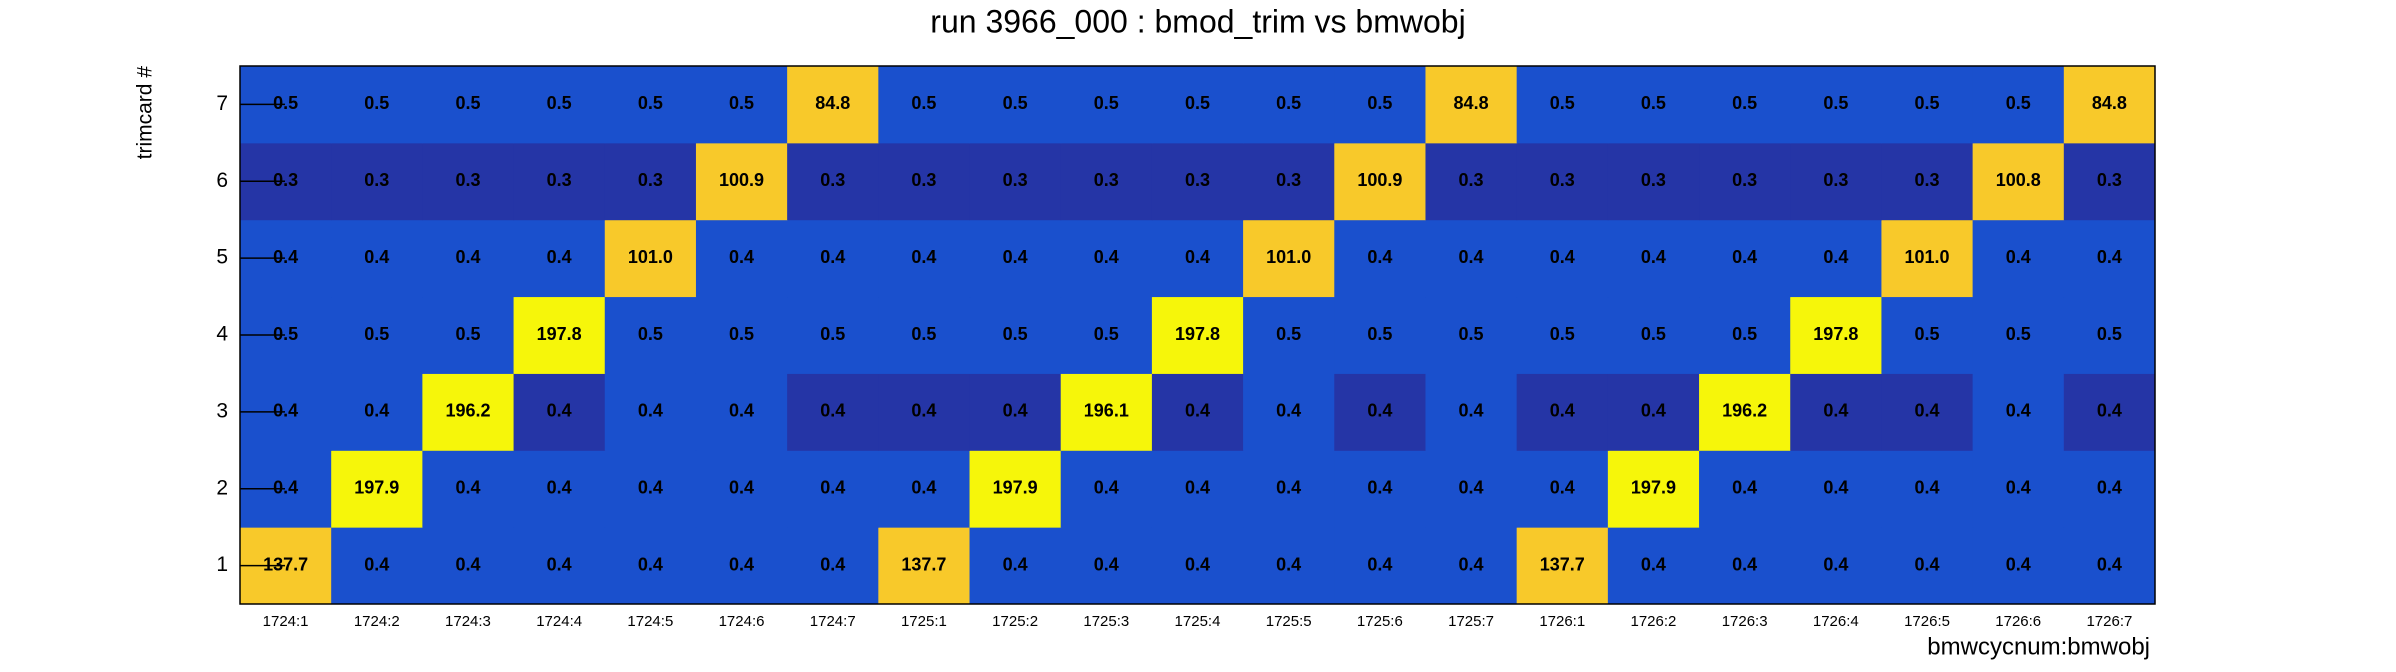 This screenshot has width=2396, height=672. Describe the element at coordinates (376, 487) in the screenshot. I see `cell-label: 197.9` at that location.